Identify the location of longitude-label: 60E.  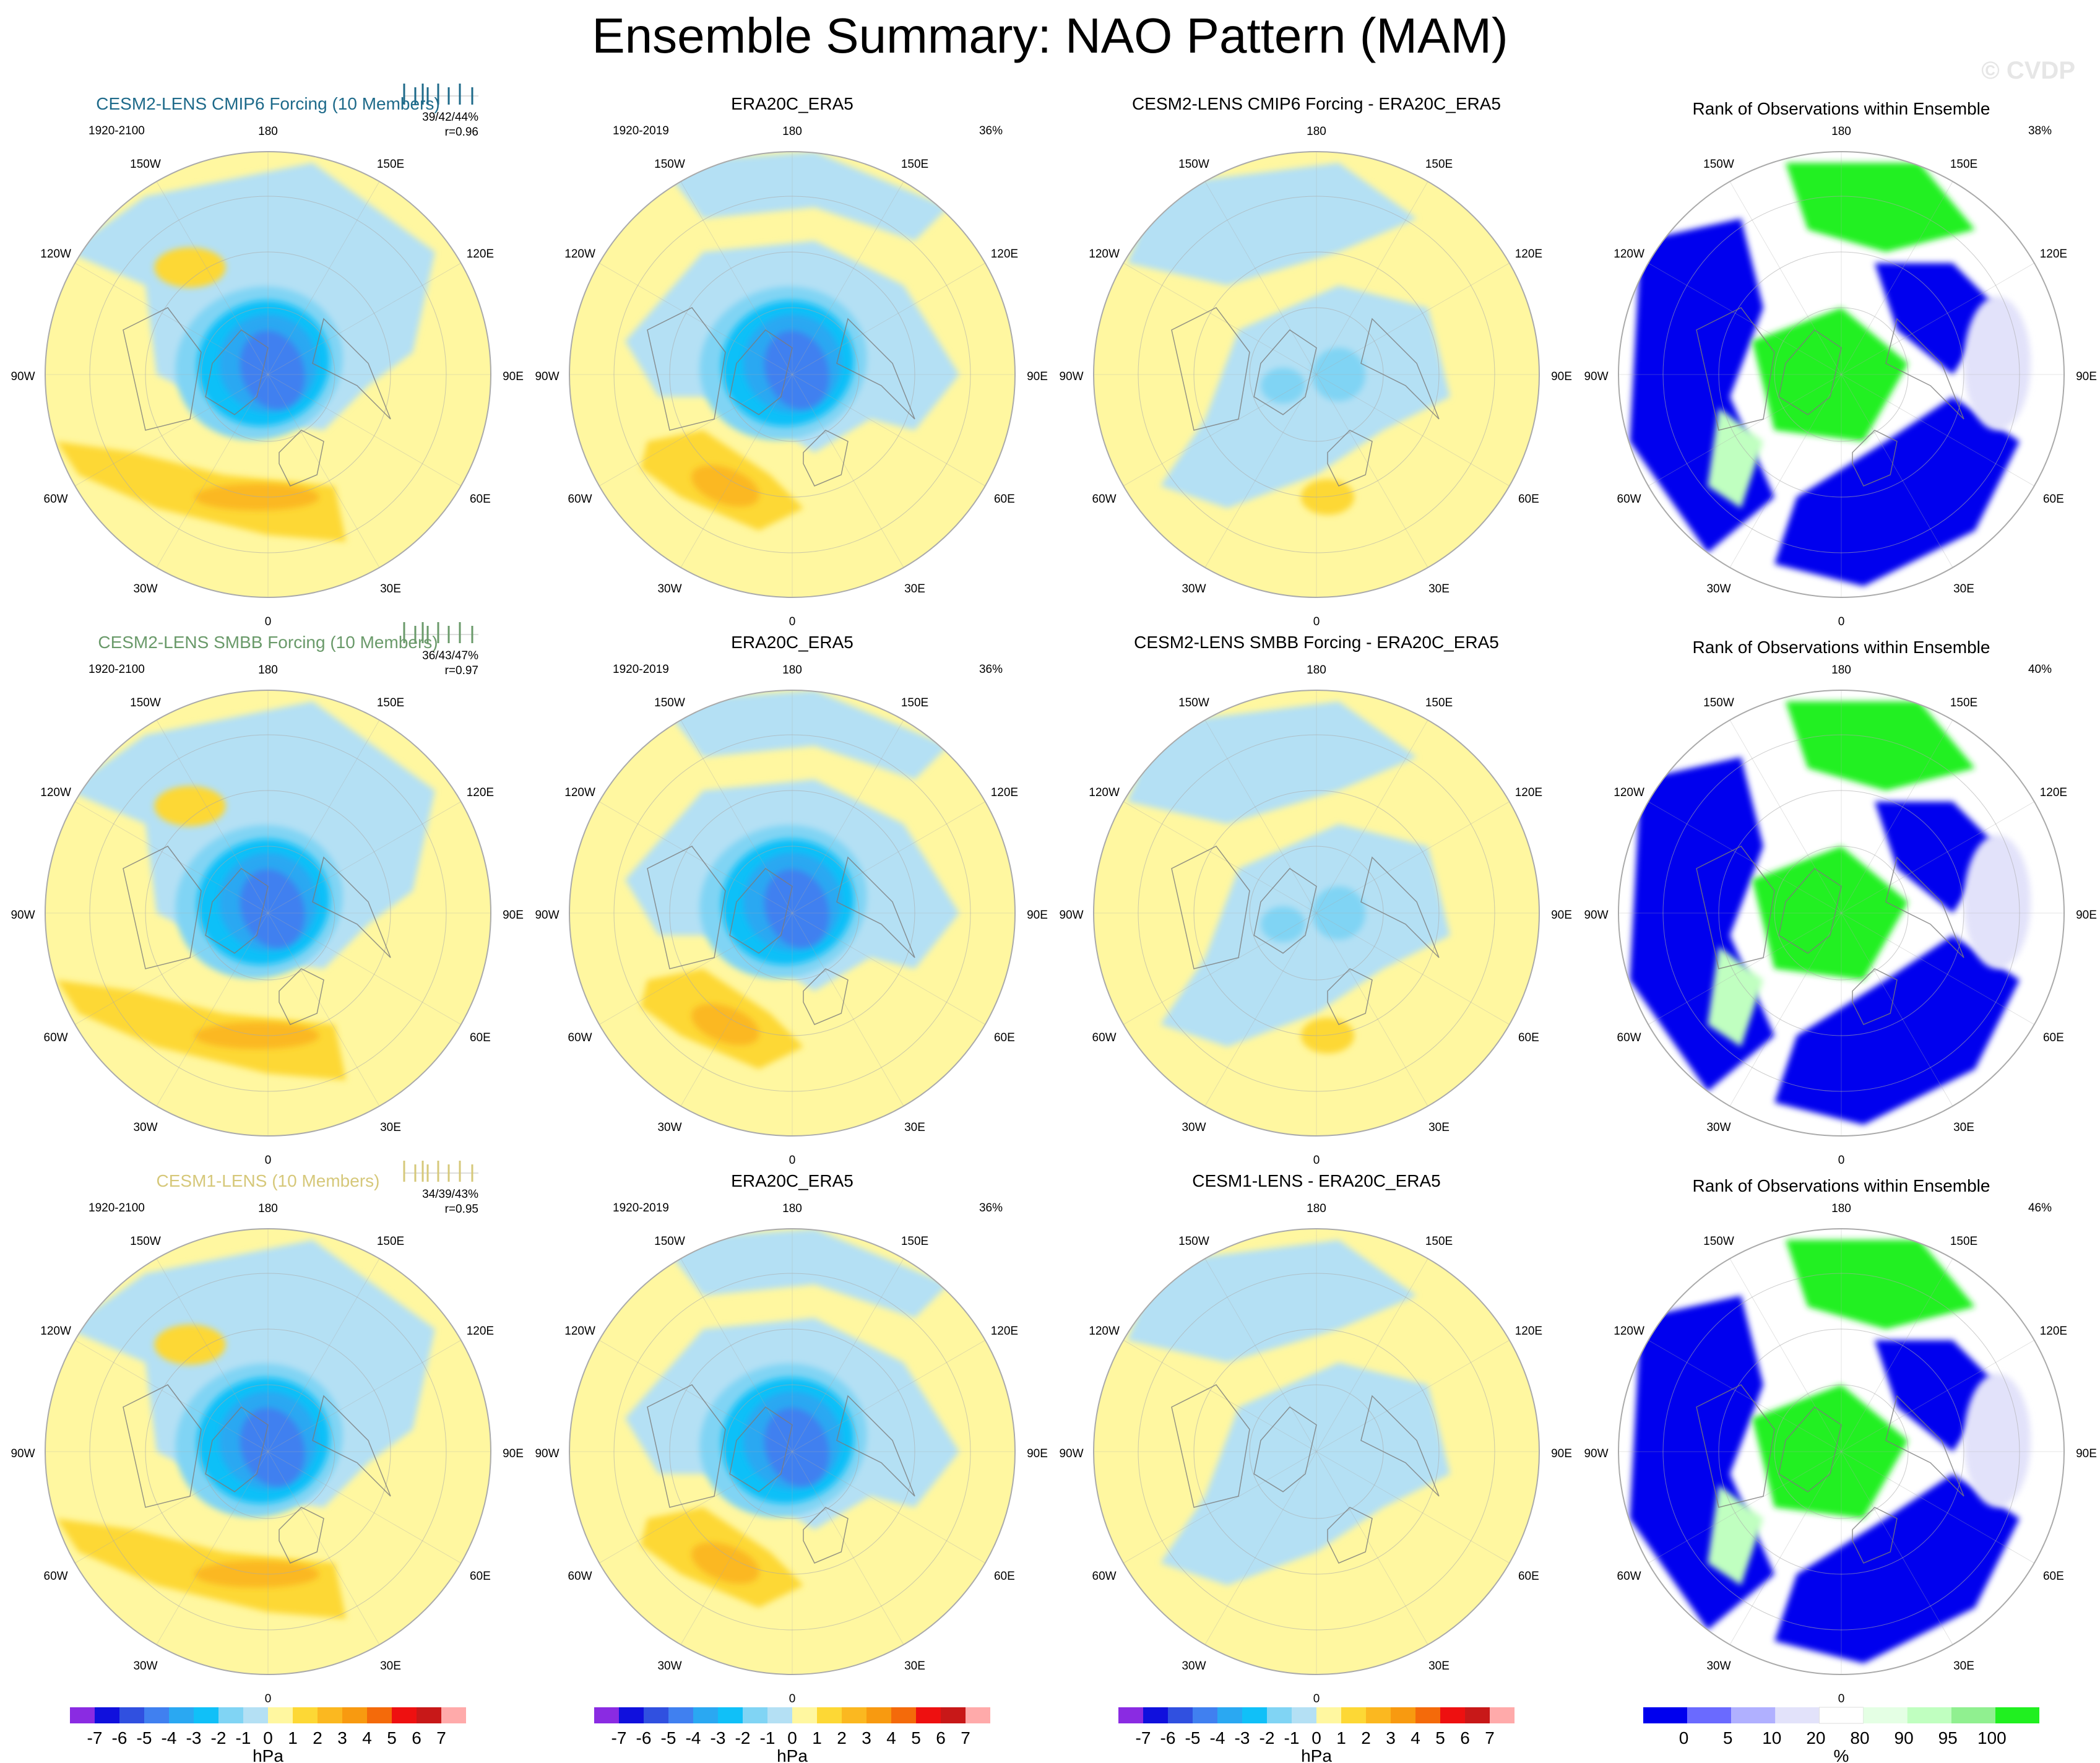
(2053, 1576).